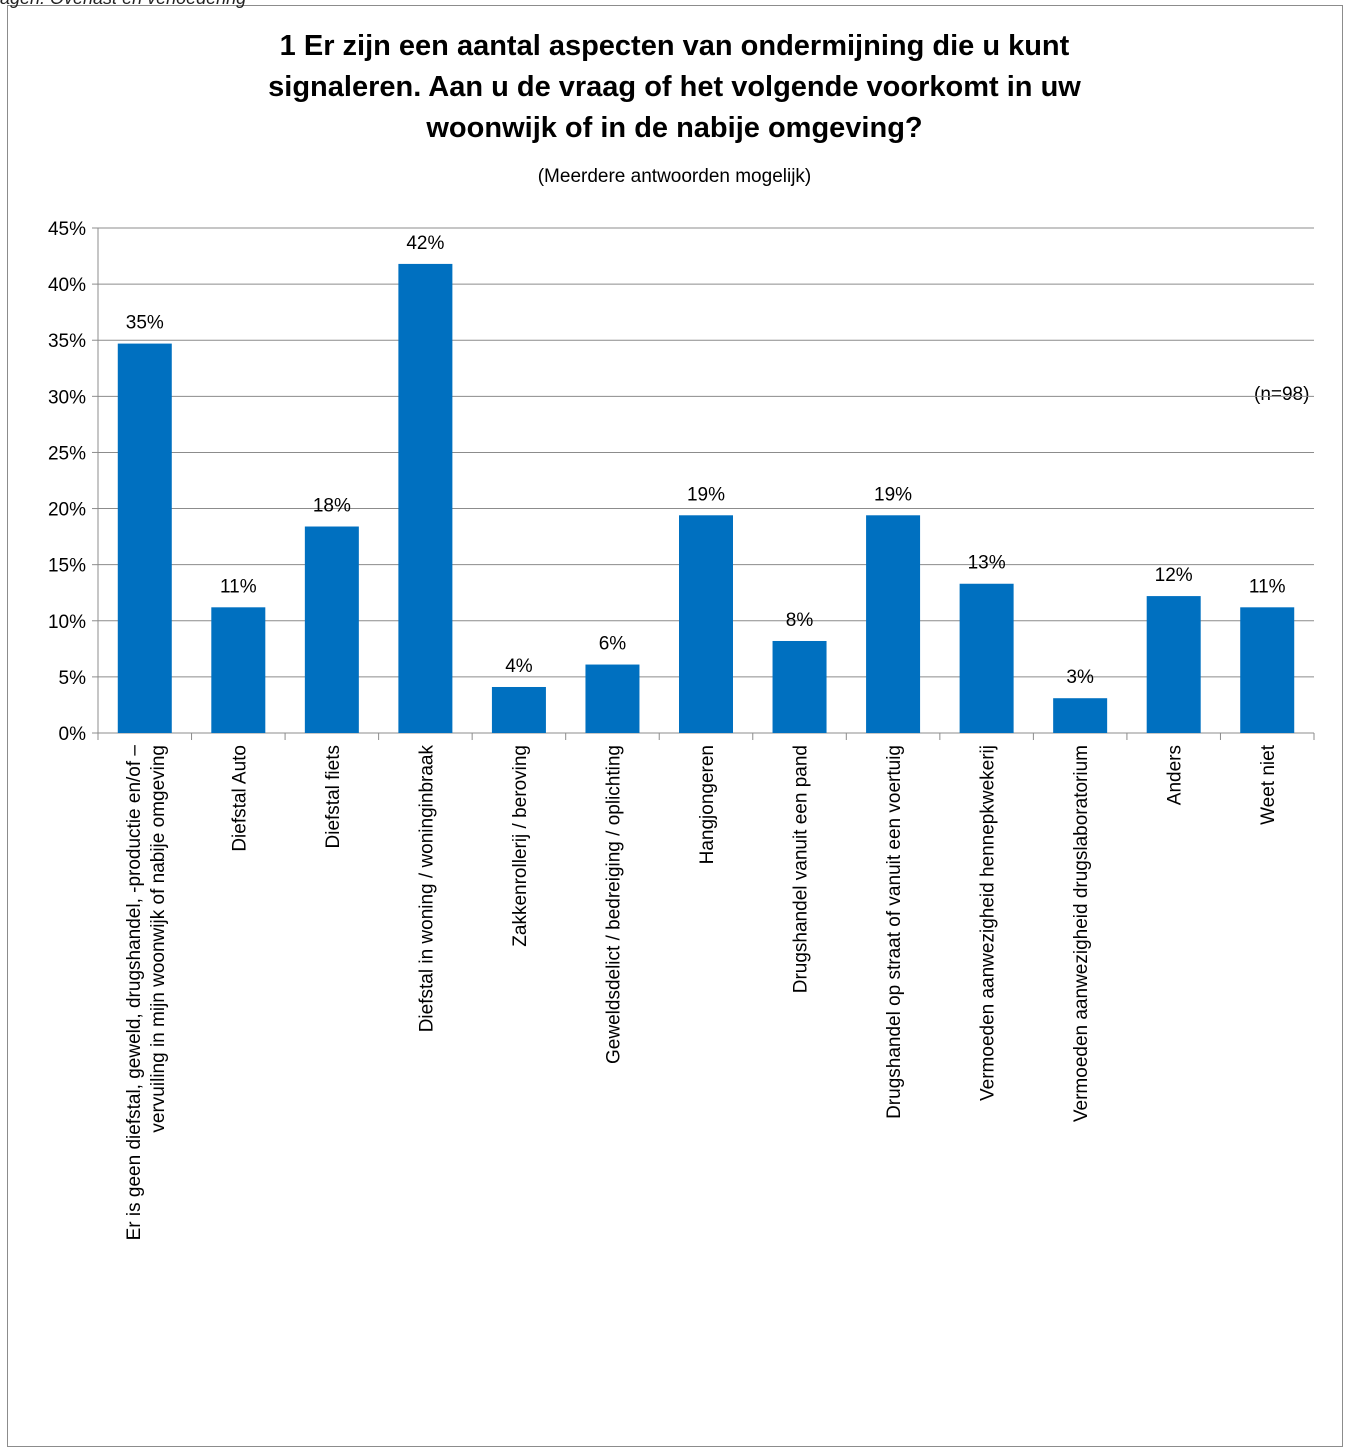 The height and width of the screenshot is (1452, 1349). What do you see at coordinates (425, 243) in the screenshot?
I see `data-label: 42%` at bounding box center [425, 243].